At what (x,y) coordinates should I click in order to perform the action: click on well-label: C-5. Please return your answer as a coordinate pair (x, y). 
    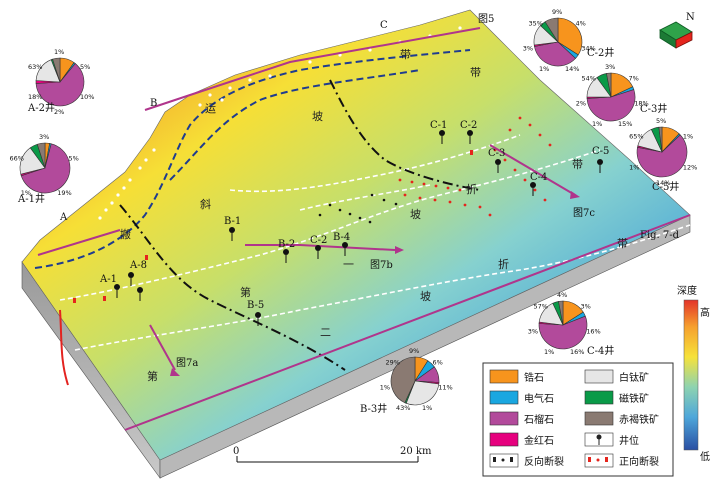
    Looking at the image, I should click on (600, 151).